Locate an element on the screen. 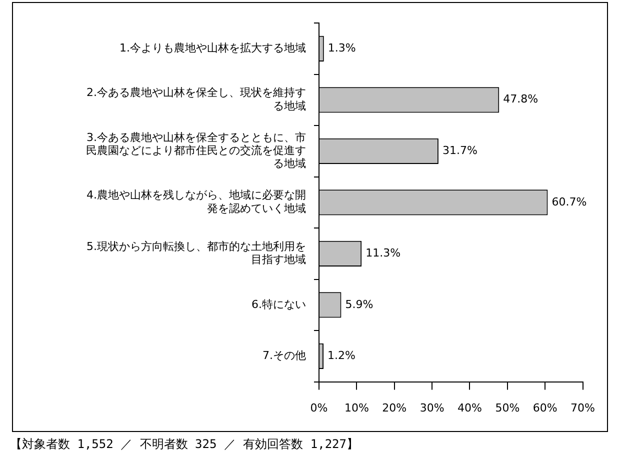 The height and width of the screenshot is (464, 620). x-tick-label: 50% is located at coordinates (507, 407).